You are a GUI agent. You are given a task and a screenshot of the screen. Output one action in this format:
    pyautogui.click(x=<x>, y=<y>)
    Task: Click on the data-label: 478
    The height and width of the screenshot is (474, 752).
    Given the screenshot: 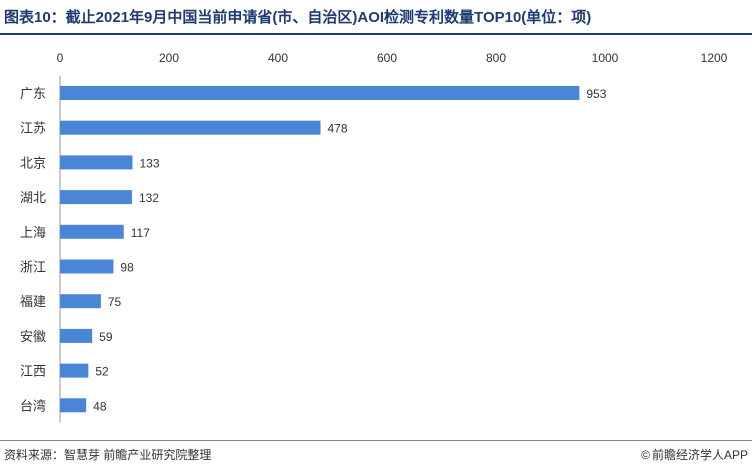 What is the action you would take?
    pyautogui.click(x=338, y=129)
    